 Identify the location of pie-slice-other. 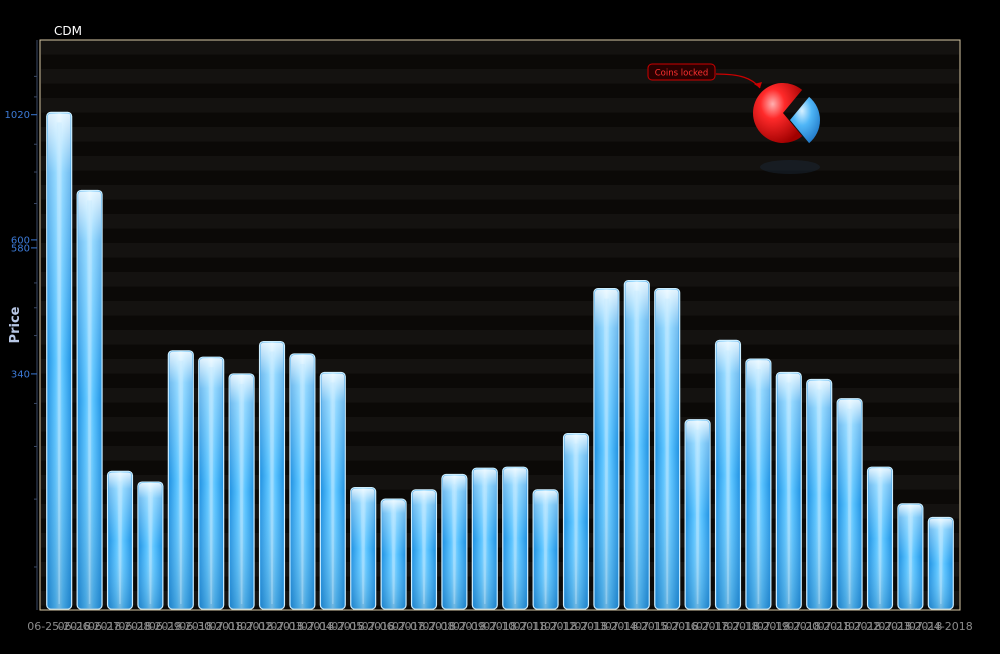
(805, 120).